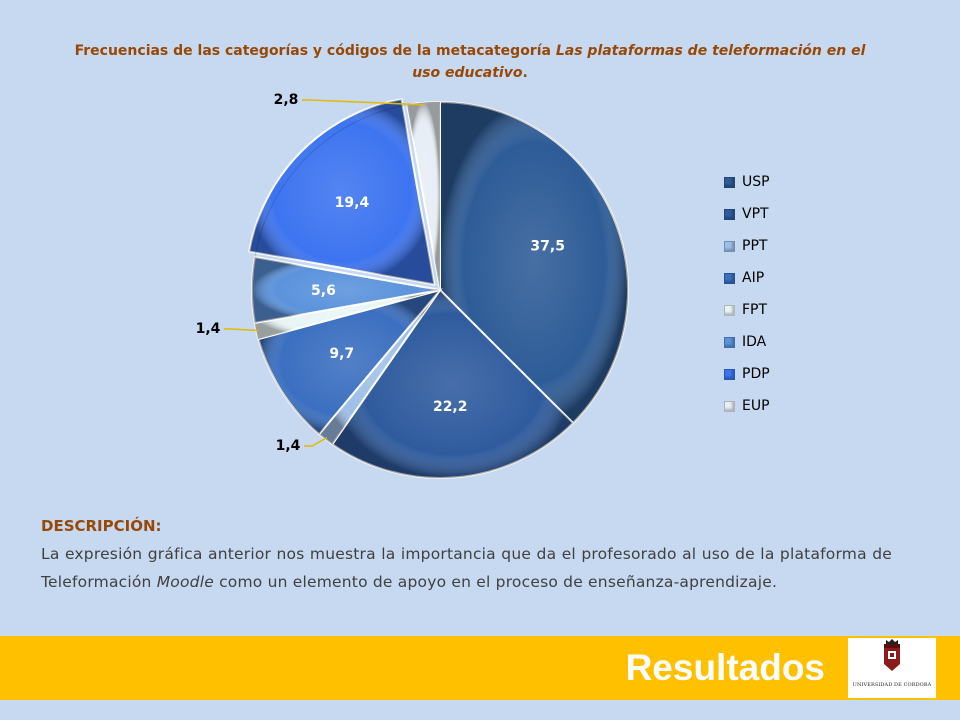 The image size is (960, 720). Describe the element at coordinates (342, 192) in the screenshot. I see `pie-slice-shade-pdp` at that location.